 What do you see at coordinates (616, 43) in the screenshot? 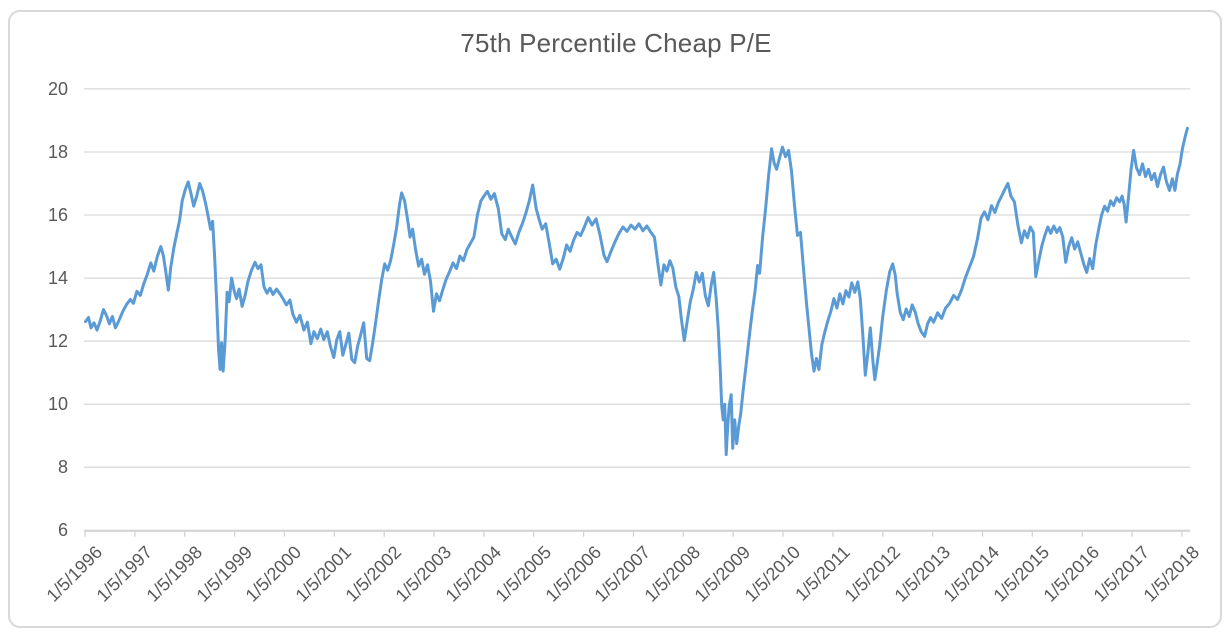
I see `chart-title: 75th Percentile Cheap P/E` at bounding box center [616, 43].